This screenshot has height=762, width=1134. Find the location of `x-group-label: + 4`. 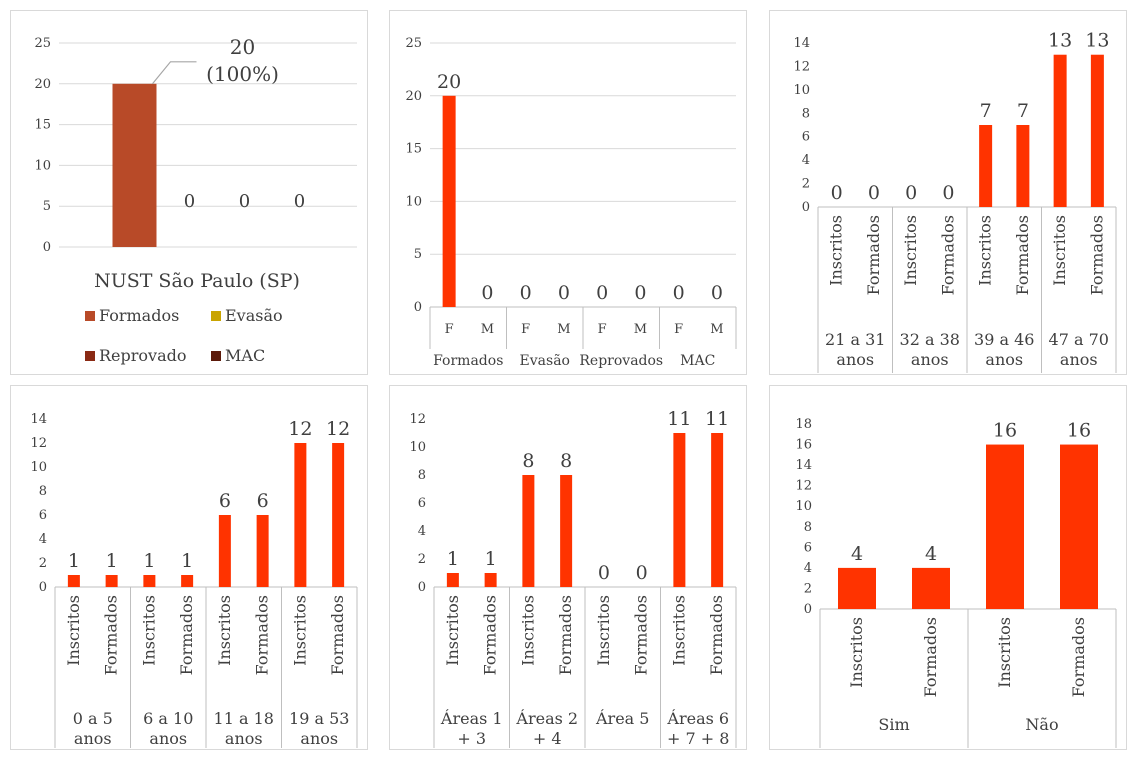

x-group-label: + 4 is located at coordinates (547, 738).